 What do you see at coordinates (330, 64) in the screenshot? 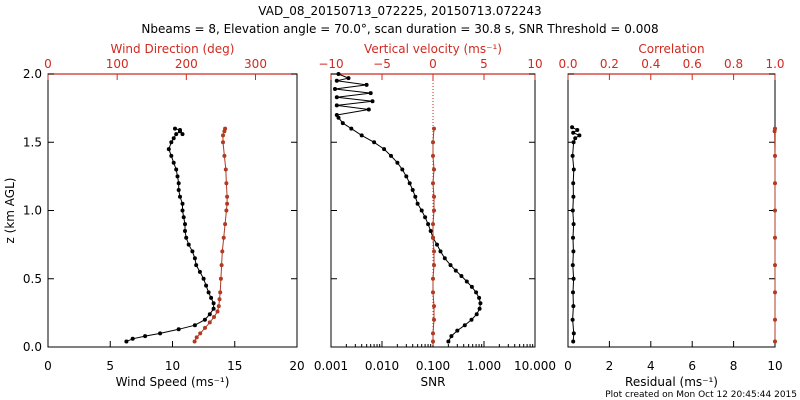
I see `top-tick-label: −10` at bounding box center [330, 64].